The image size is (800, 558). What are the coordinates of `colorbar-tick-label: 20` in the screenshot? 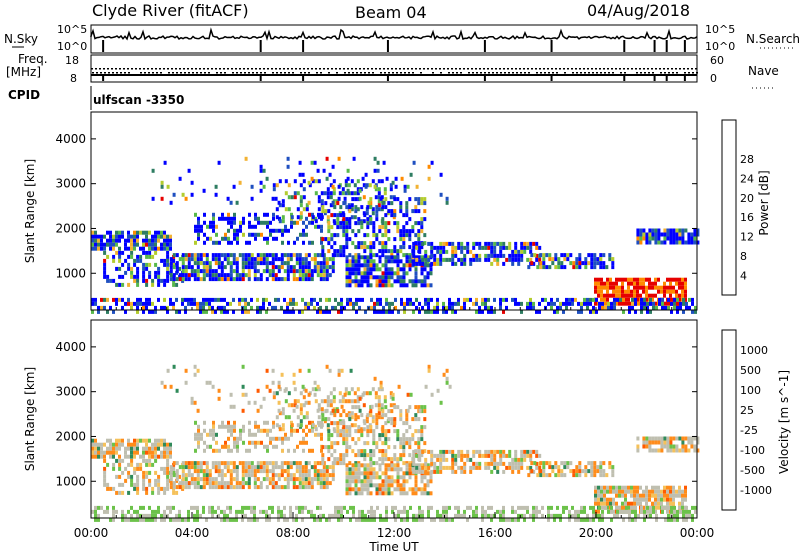 It's located at (747, 198).